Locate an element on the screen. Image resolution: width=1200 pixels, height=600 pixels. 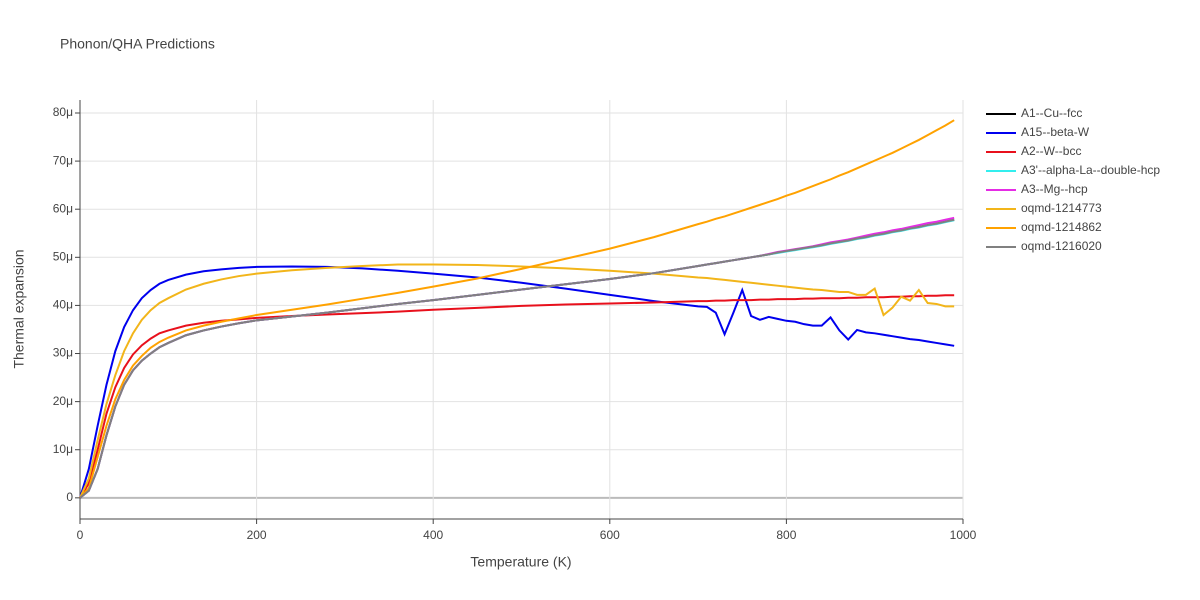
y-tick-label: 60μ is located at coordinates (63, 208).